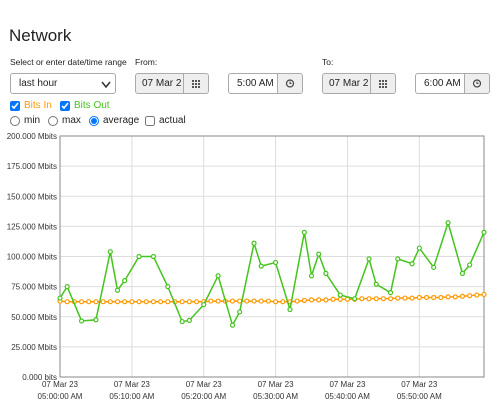  I want to click on toggle-bits-in: Bits In, so click(30, 105).